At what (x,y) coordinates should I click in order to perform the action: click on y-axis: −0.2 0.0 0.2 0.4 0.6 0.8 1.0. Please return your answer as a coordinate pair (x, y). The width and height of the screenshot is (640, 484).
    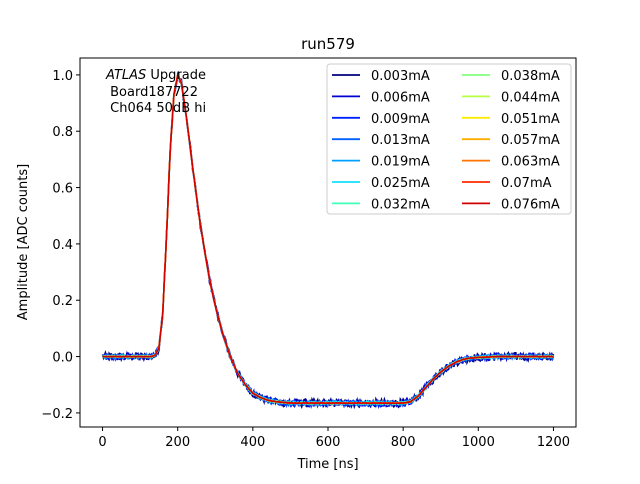
    Looking at the image, I should click on (60, 245).